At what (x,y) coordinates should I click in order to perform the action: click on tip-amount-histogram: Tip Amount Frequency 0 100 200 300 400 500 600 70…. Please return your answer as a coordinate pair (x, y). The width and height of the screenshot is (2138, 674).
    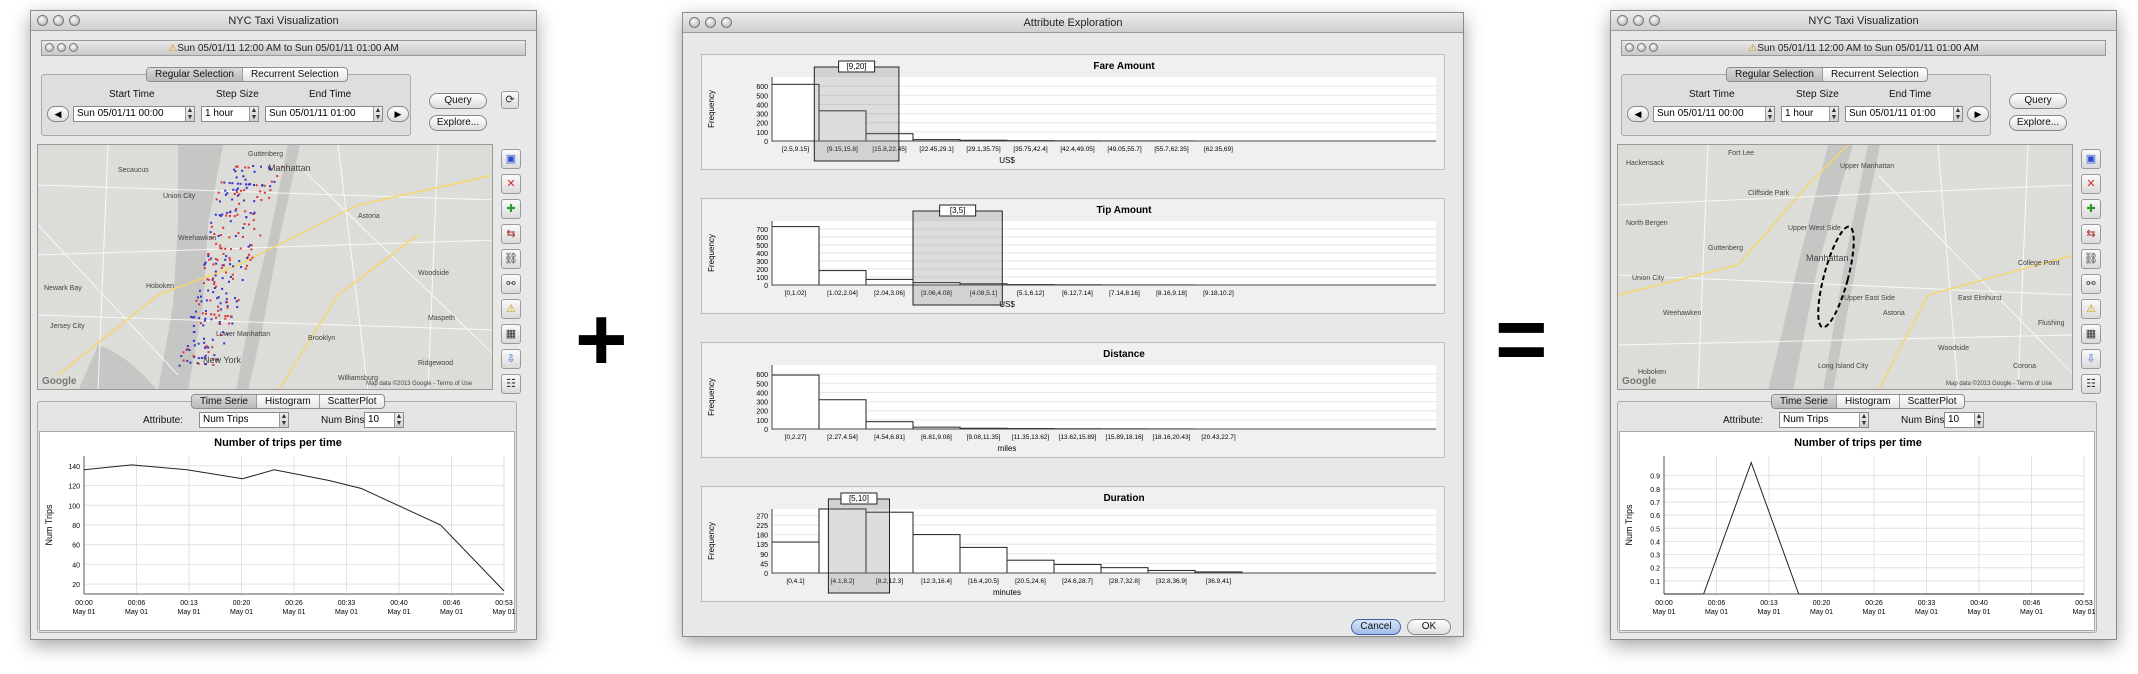
    Looking at the image, I should click on (1073, 256).